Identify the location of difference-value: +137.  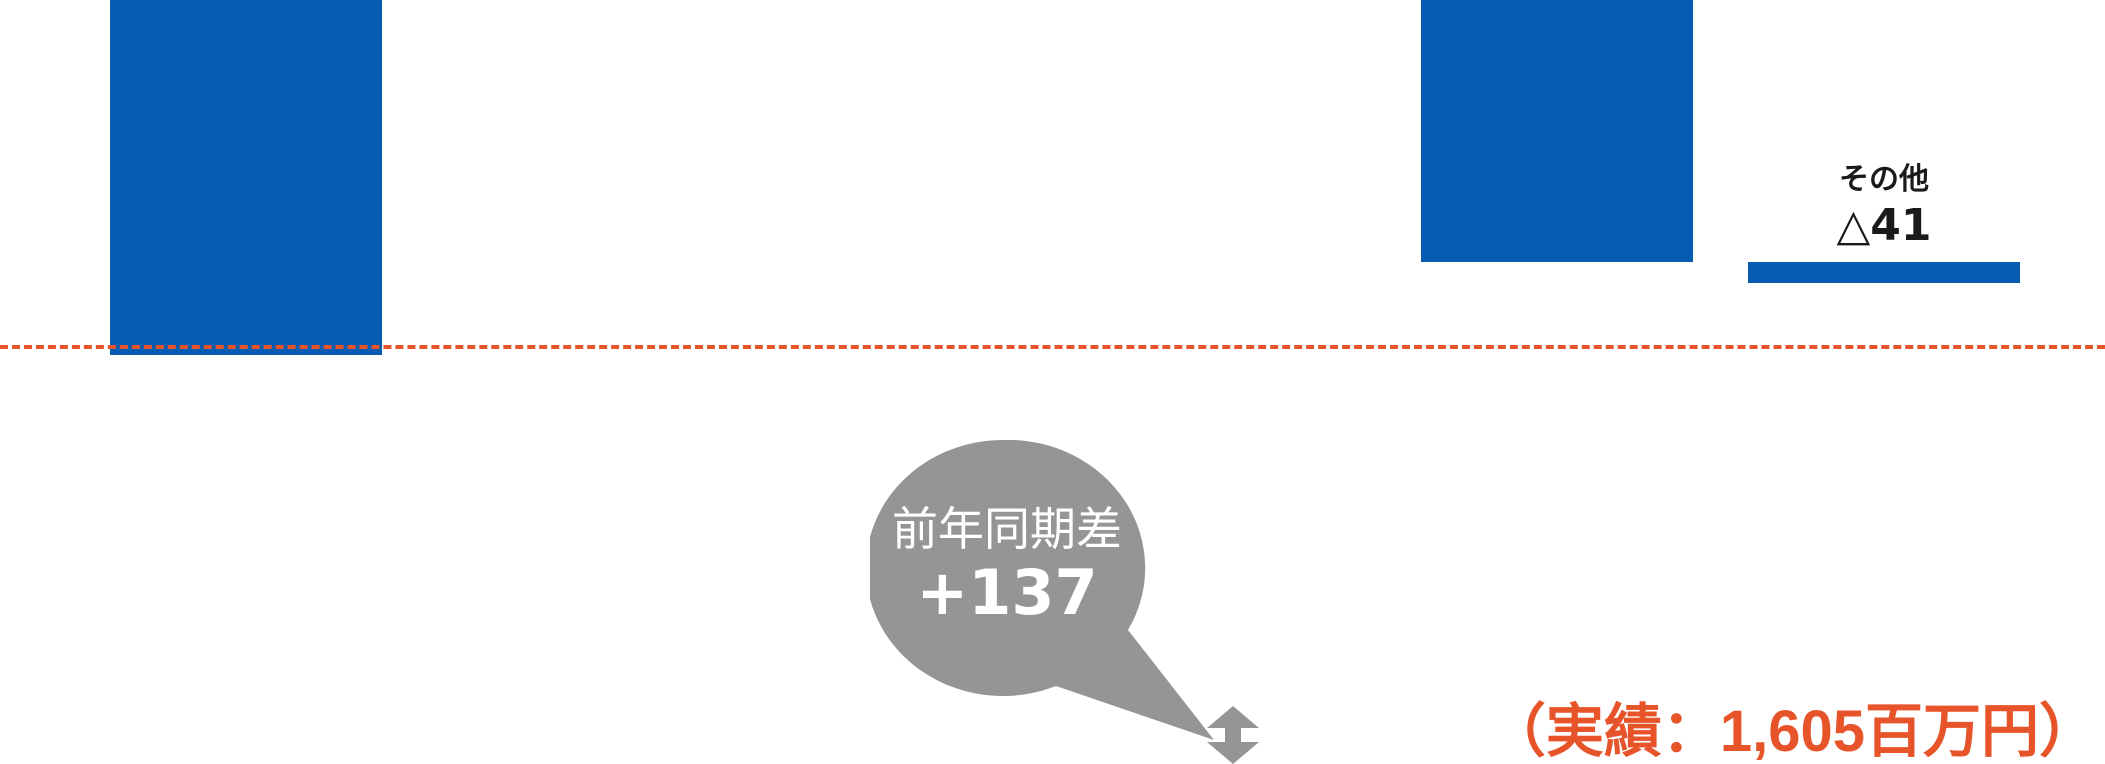
(1007, 592).